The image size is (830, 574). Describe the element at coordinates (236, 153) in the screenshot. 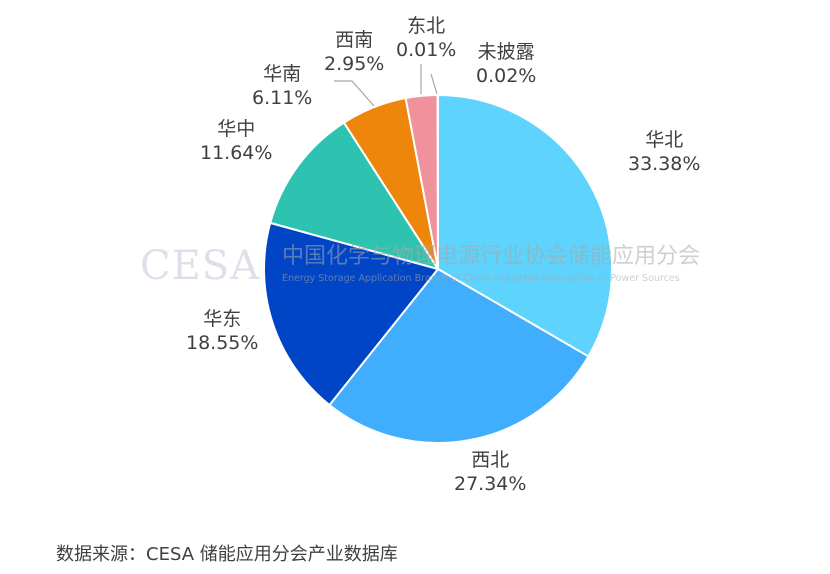

I see `slice-value: 11.64%` at that location.